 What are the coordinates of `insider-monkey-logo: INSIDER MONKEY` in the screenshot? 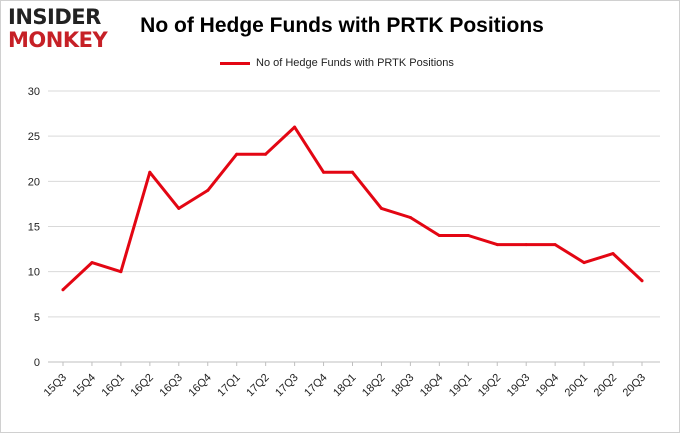 It's located at (69, 31).